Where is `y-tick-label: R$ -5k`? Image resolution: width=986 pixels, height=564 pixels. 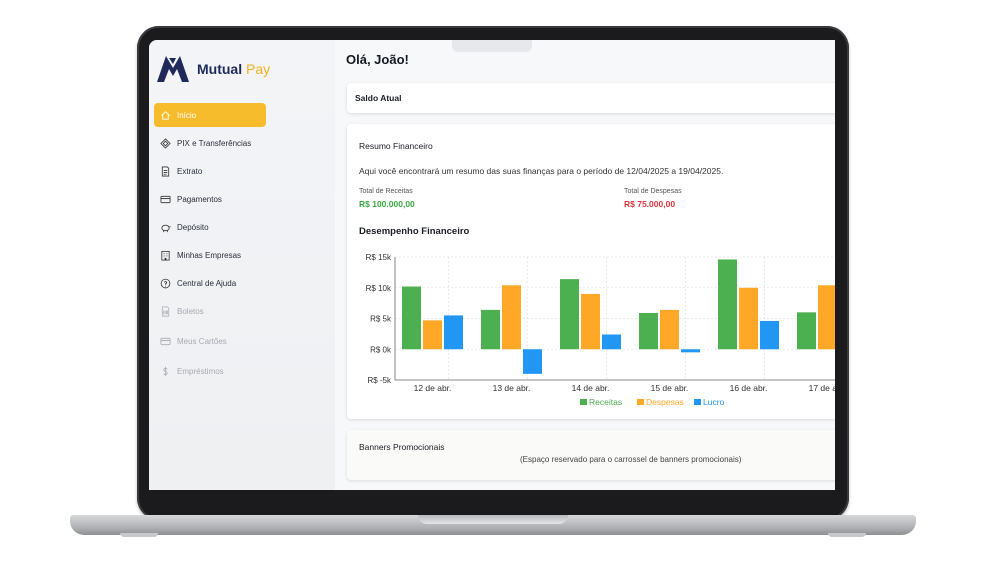 y-tick-label: R$ -5k is located at coordinates (379, 380).